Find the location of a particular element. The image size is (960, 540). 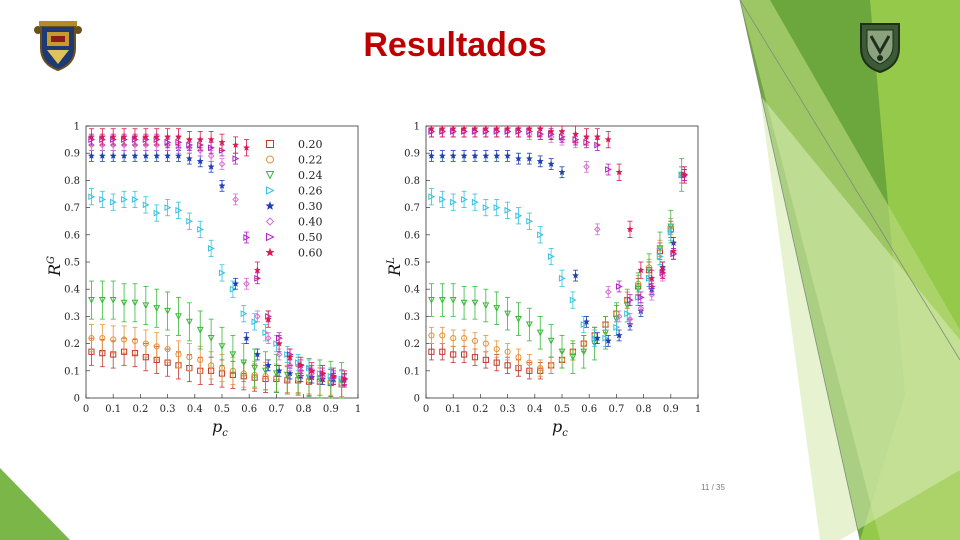

green-accent-left is located at coordinates (35, 504).